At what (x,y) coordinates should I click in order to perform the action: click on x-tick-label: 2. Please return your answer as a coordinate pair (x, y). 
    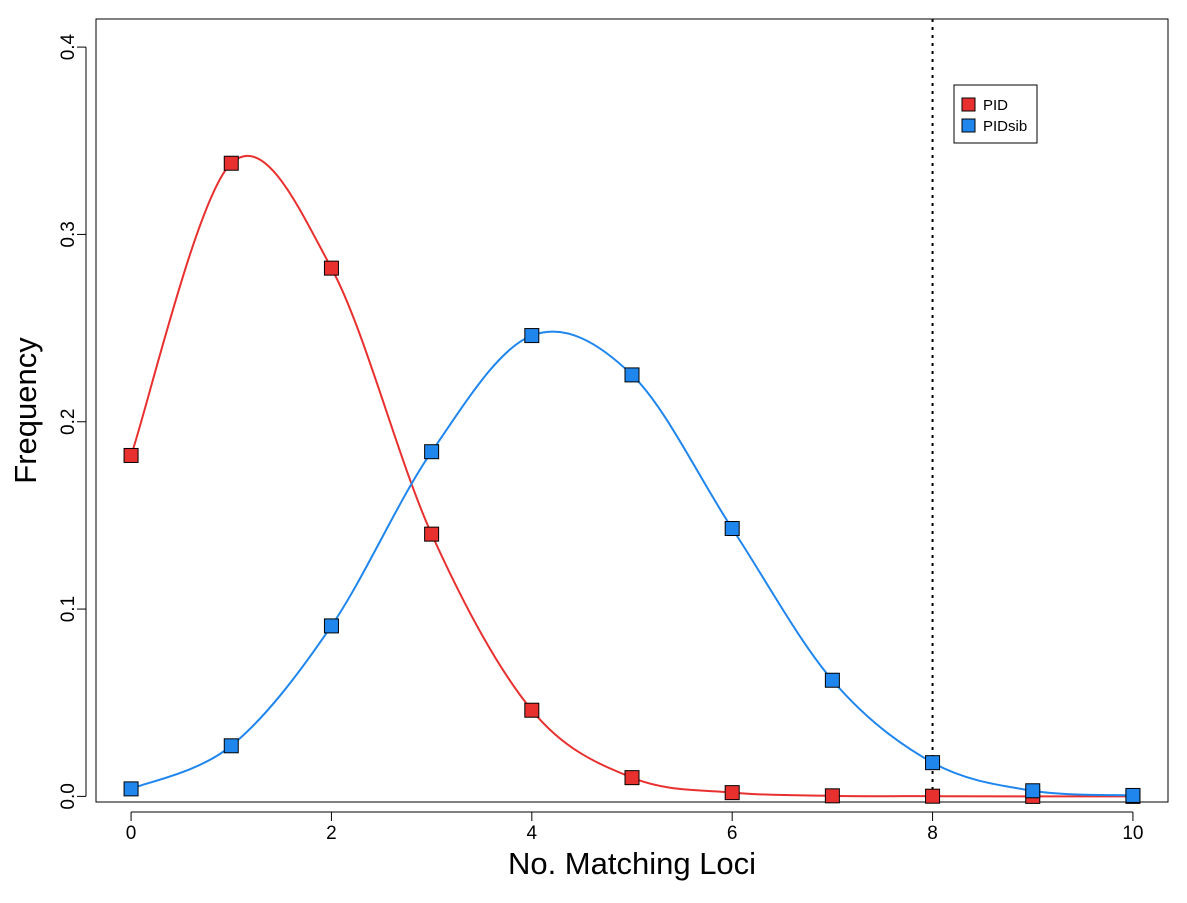
    Looking at the image, I should click on (331, 833).